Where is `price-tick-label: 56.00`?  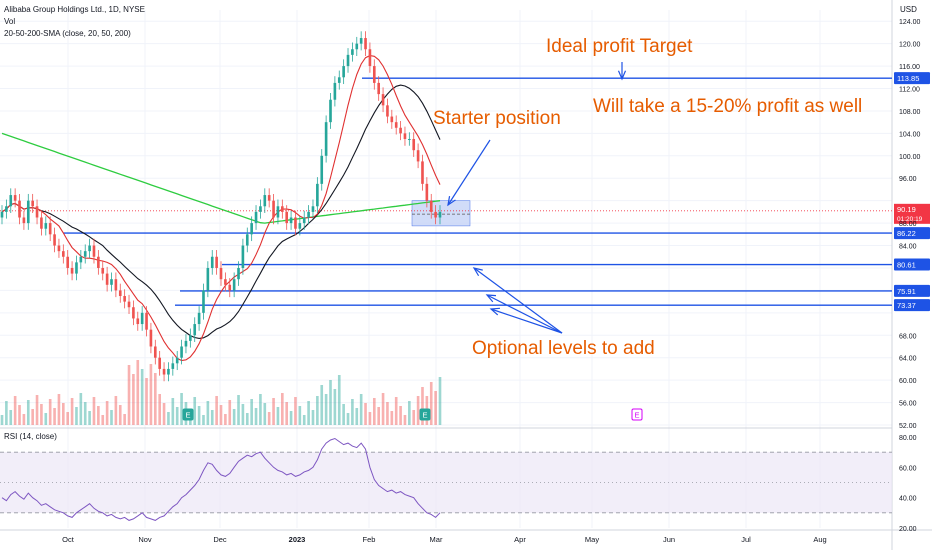 price-tick-label: 56.00 is located at coordinates (908, 404).